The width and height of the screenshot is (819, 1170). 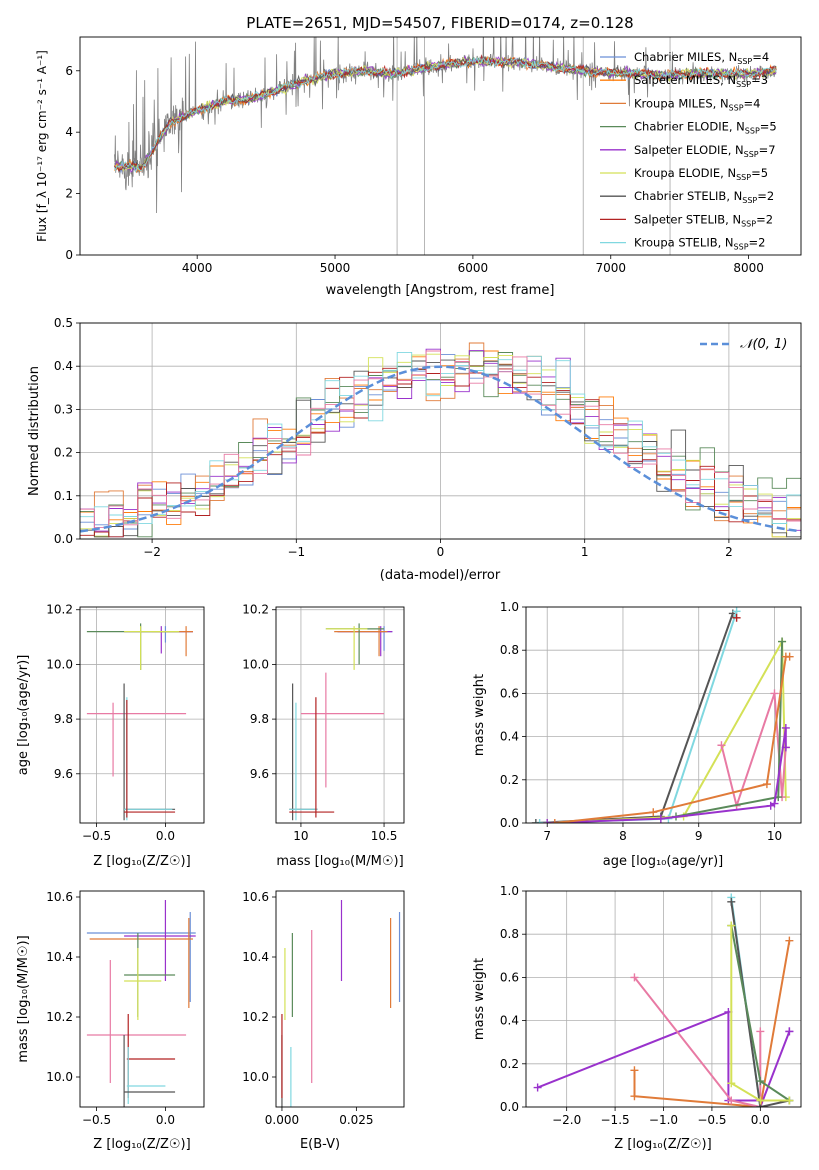 I want to click on spectrum-xtick-label: 4000, so click(x=197, y=268).